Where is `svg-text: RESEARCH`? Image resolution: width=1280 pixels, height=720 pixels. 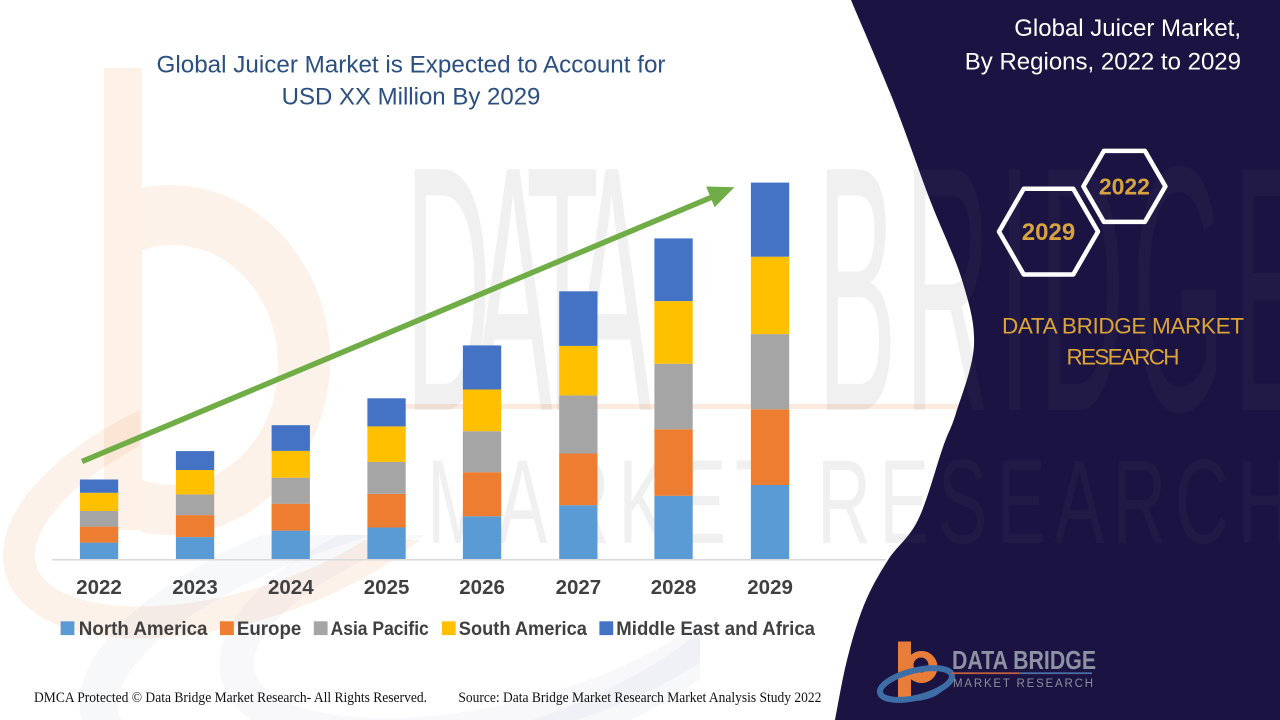
svg-text: RESEARCH is located at coordinates (1123, 357).